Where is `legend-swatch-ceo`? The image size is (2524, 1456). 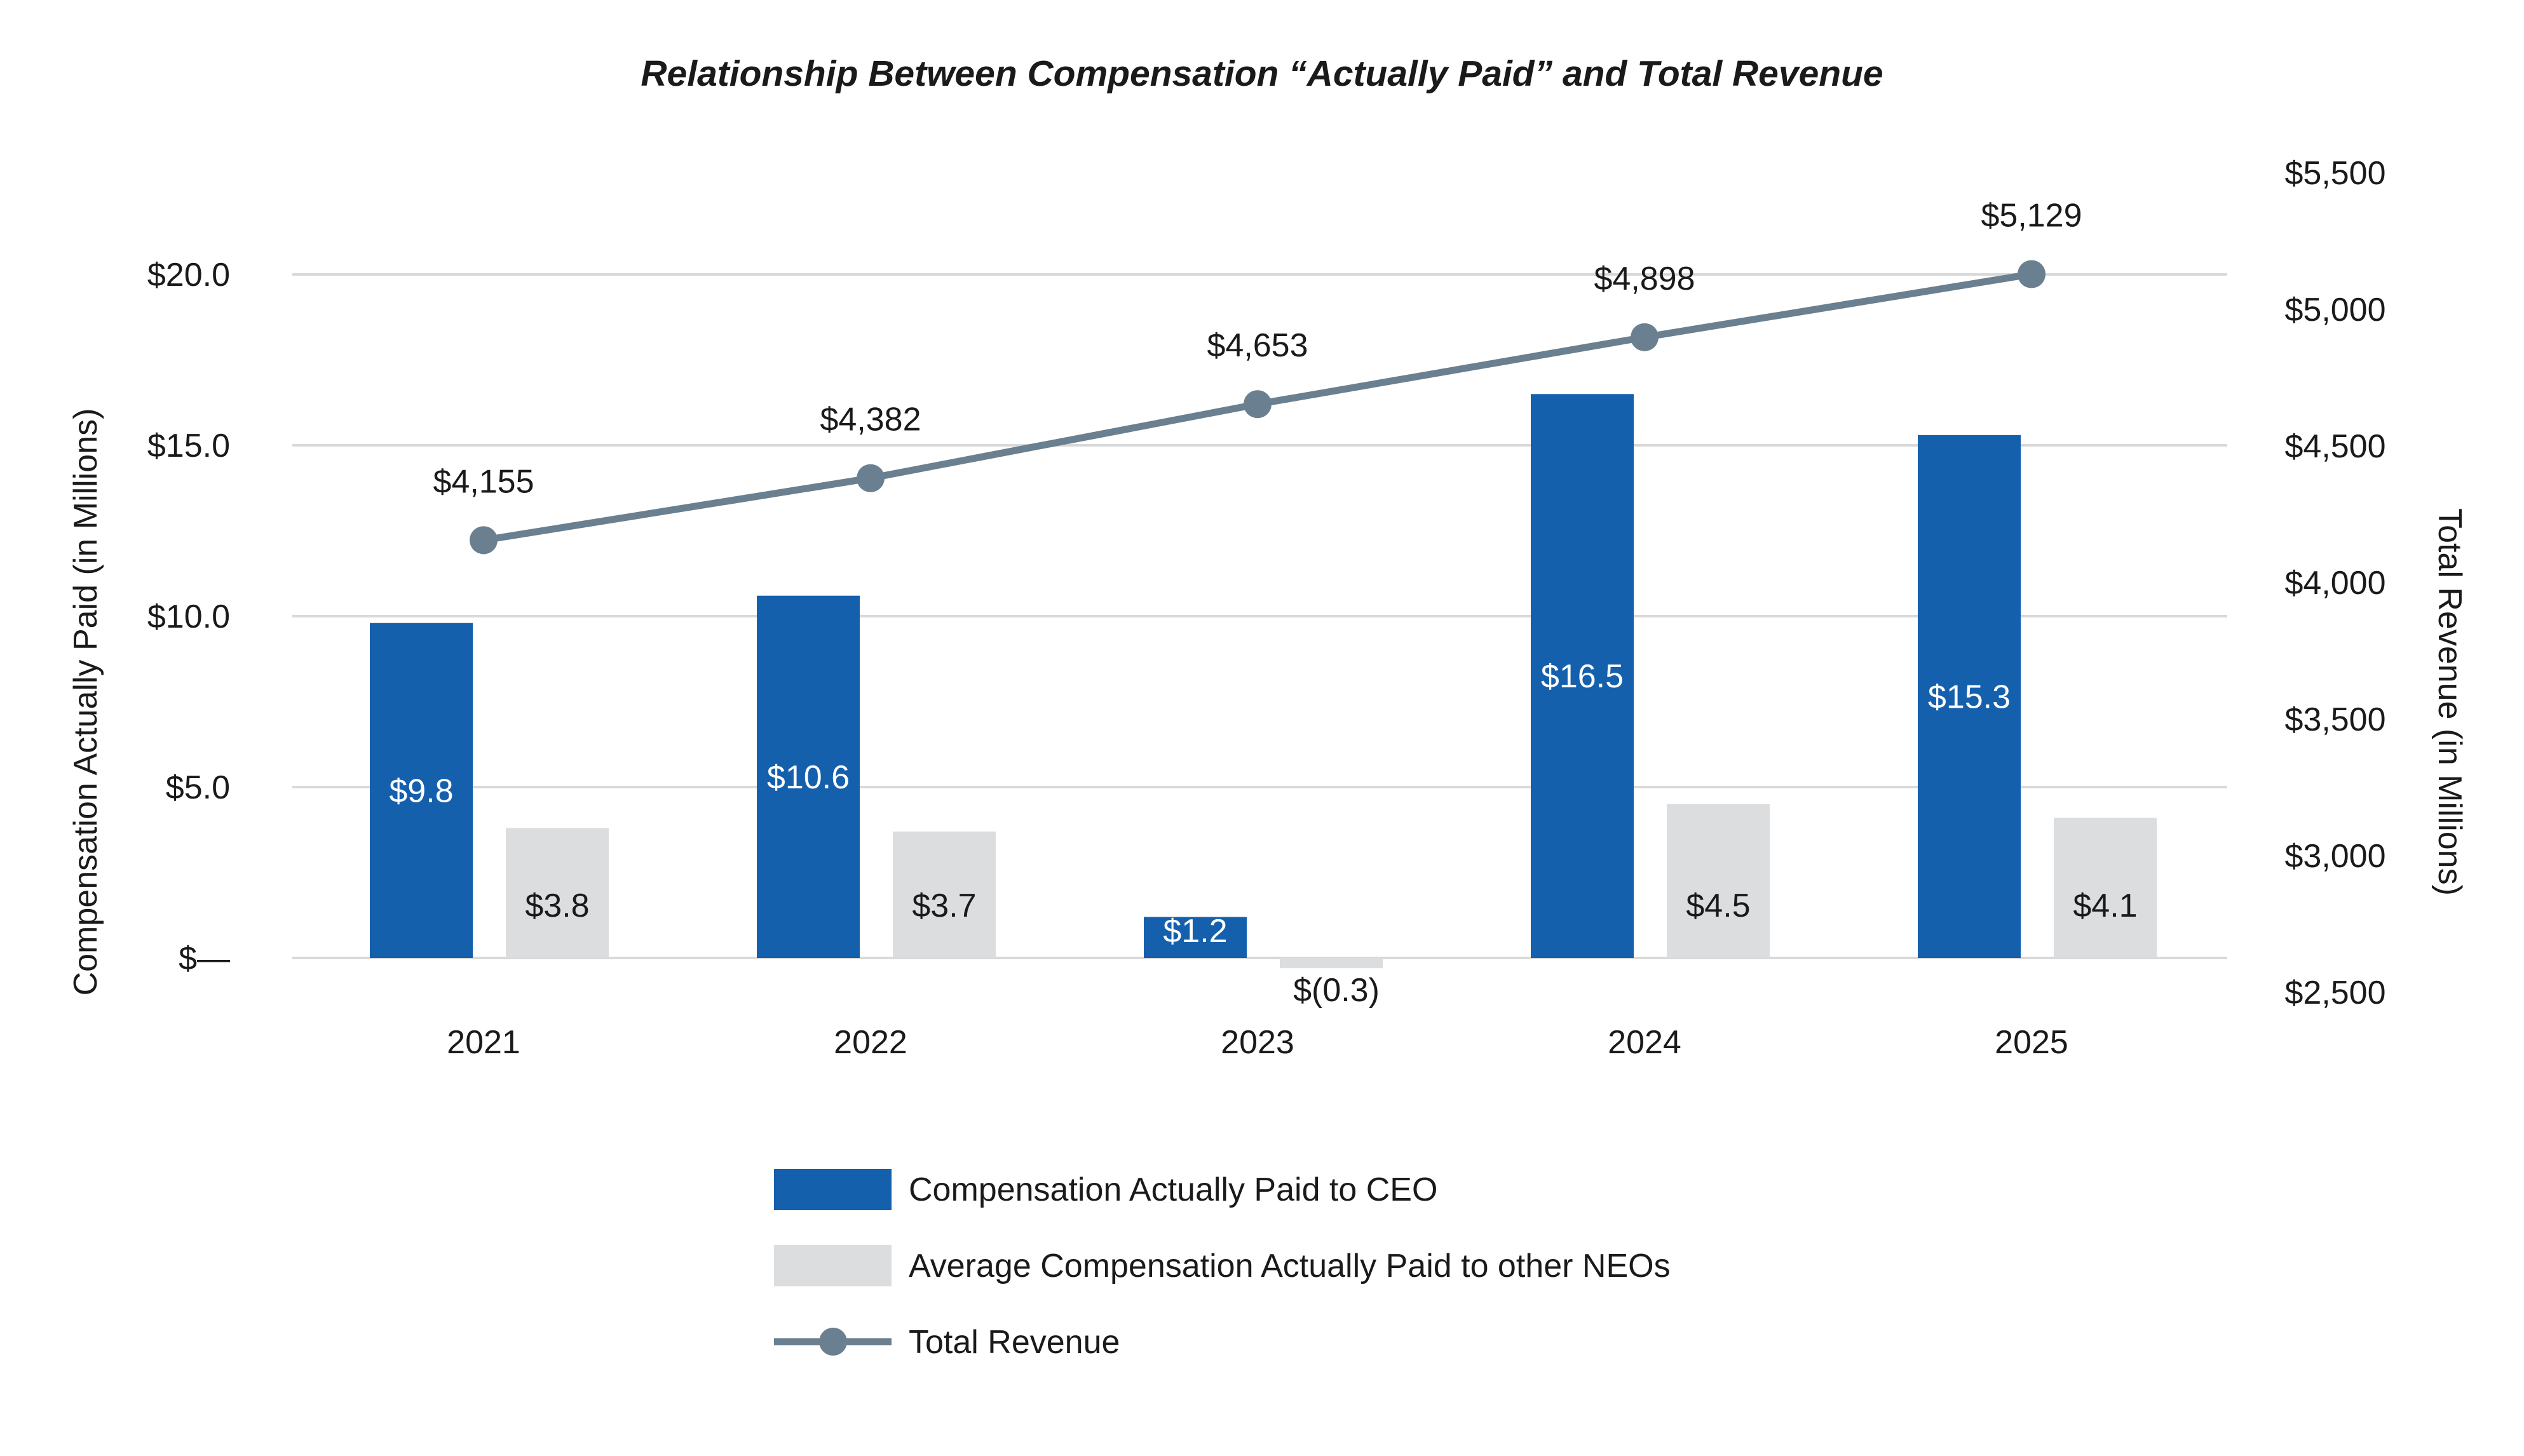 legend-swatch-ceo is located at coordinates (833, 1189).